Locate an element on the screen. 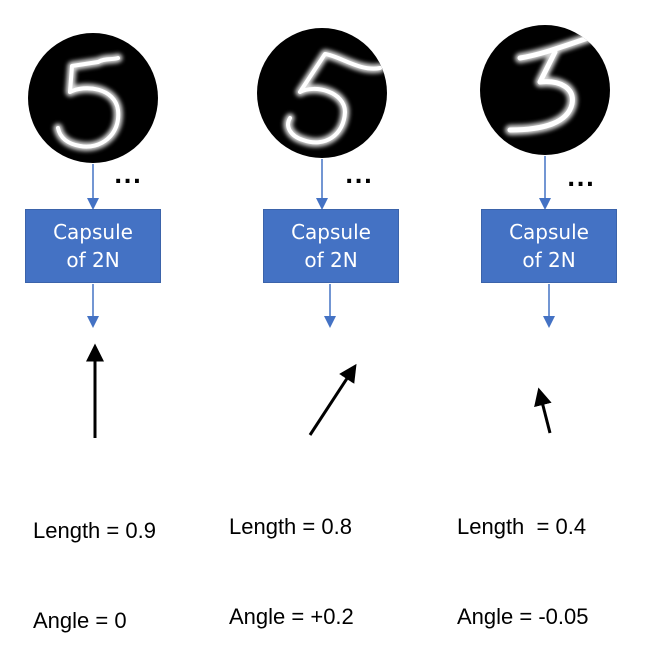  angle-label: Angle = +0.2 is located at coordinates (291, 617).